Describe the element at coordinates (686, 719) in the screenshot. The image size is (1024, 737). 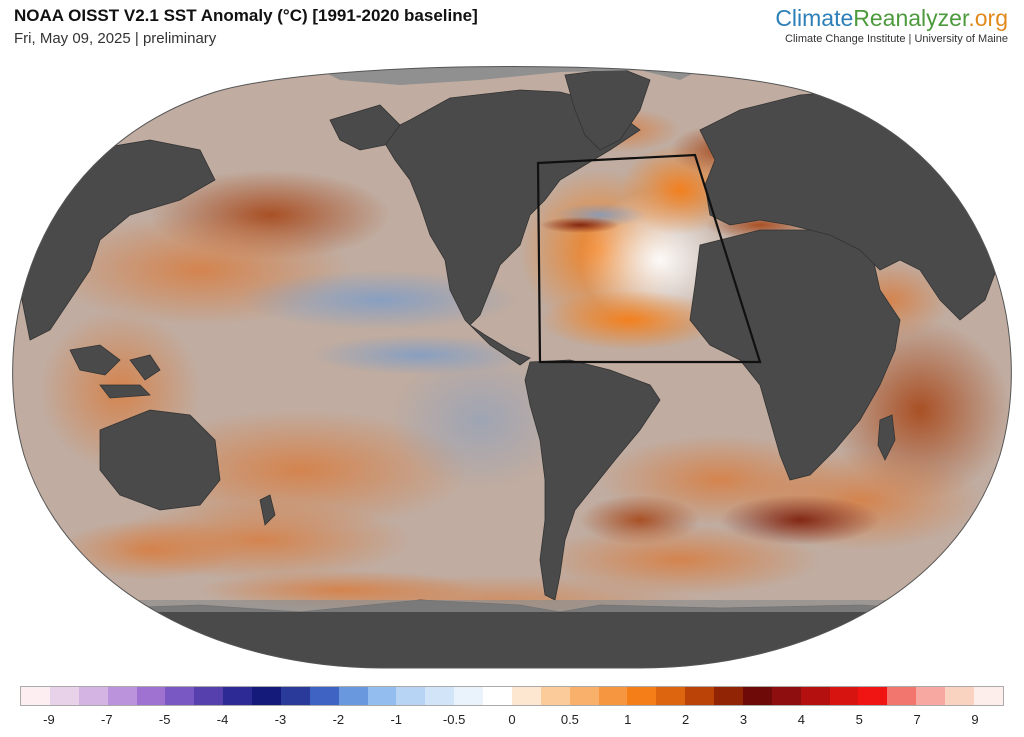
I see `color-scale-tick-label: 2` at that location.